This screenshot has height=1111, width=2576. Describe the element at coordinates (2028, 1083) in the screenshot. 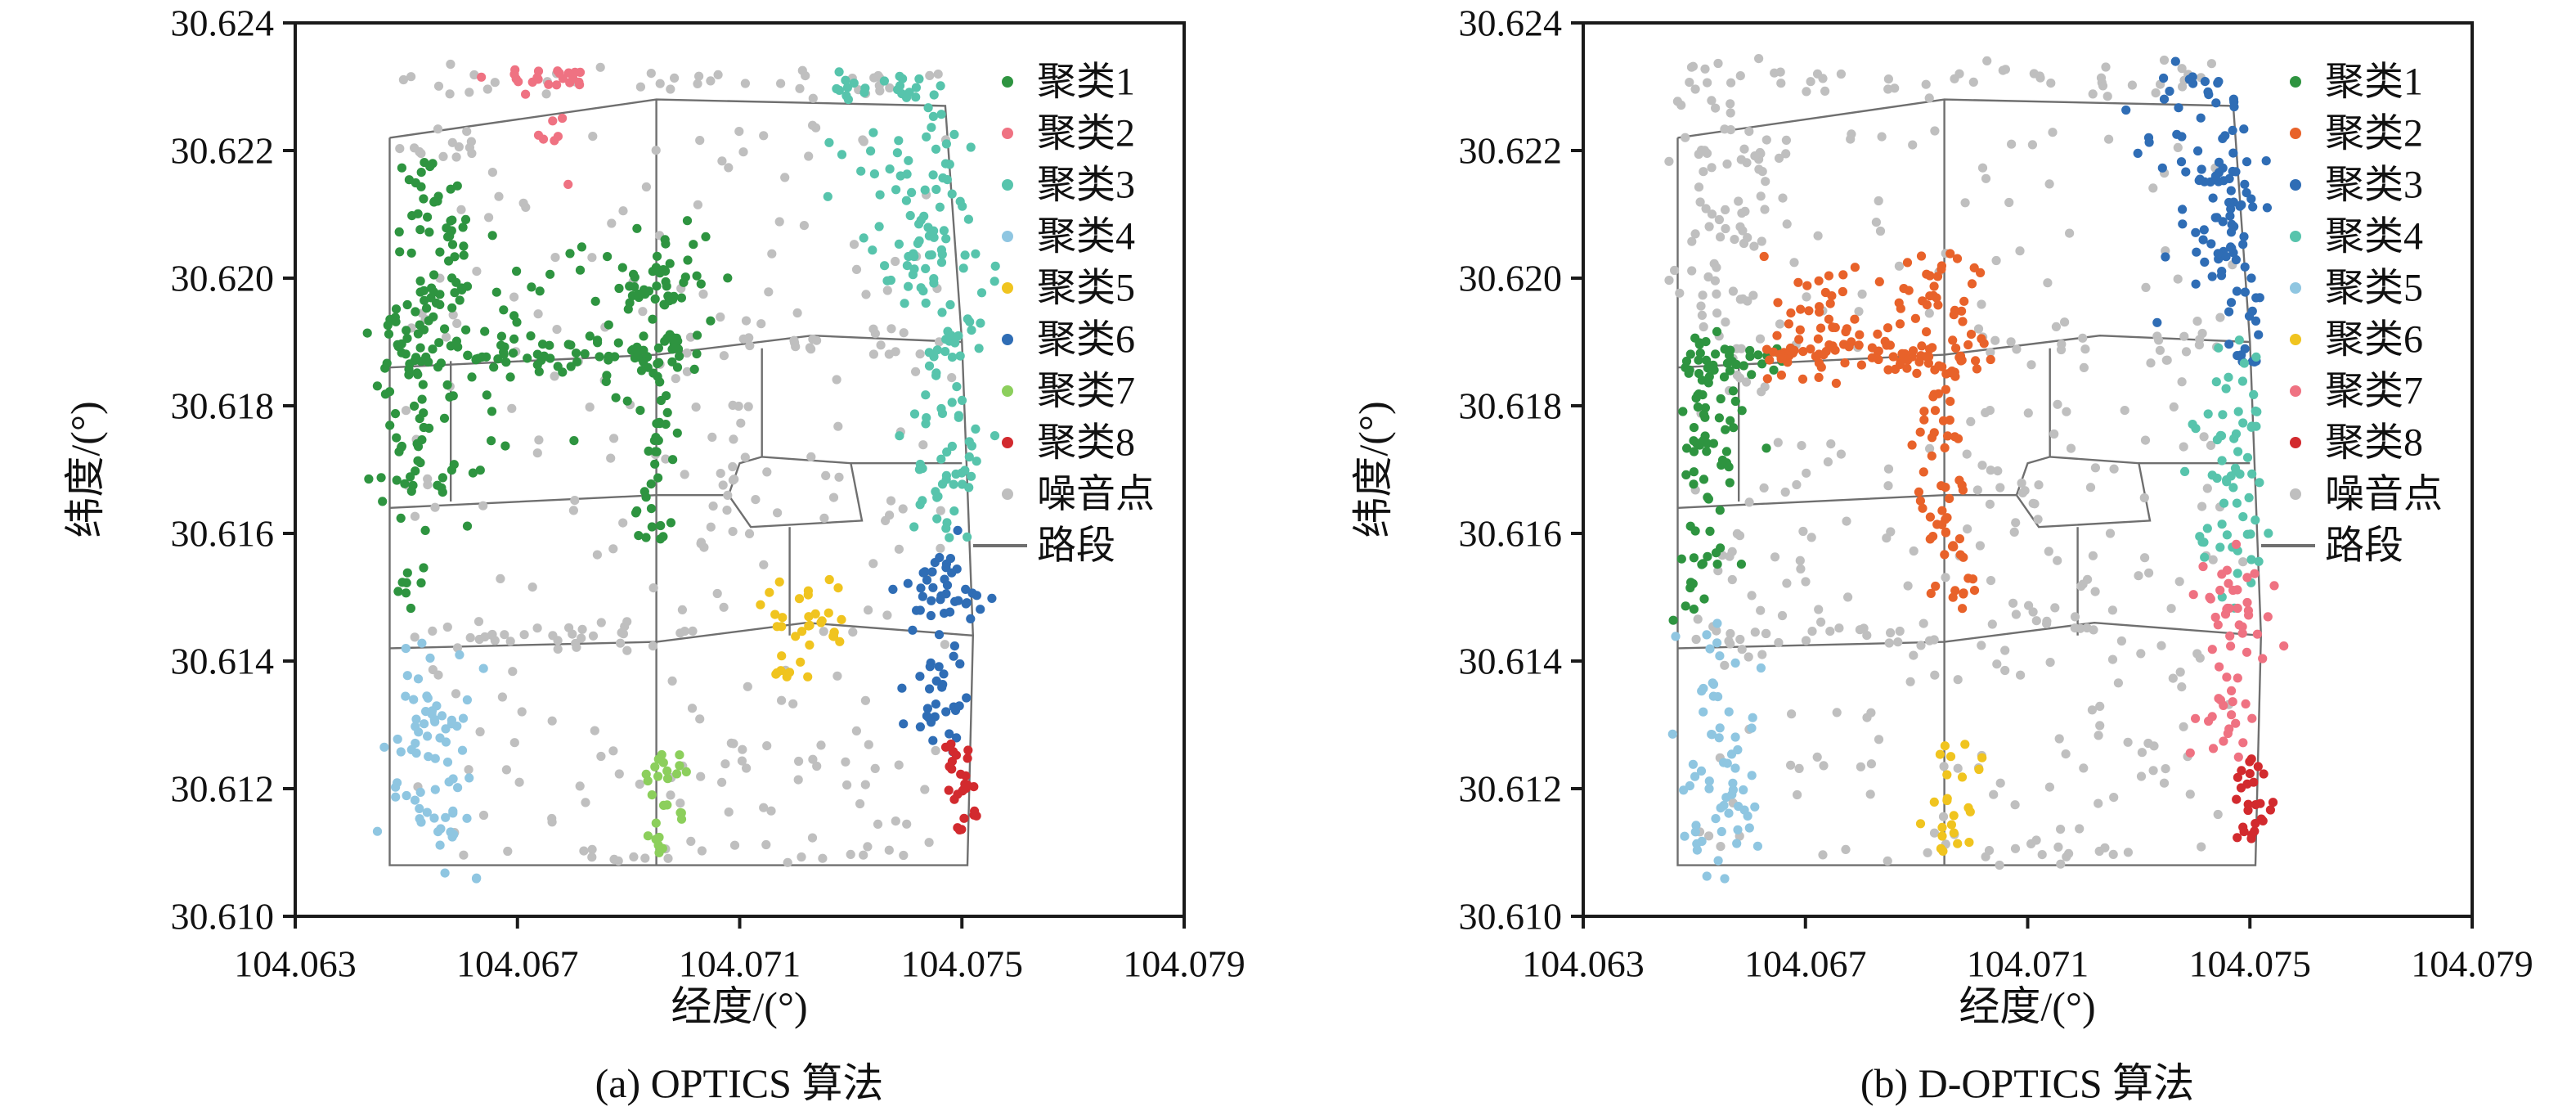

I see `caption-d-optics: (b) D-OPTICS 算法` at that location.